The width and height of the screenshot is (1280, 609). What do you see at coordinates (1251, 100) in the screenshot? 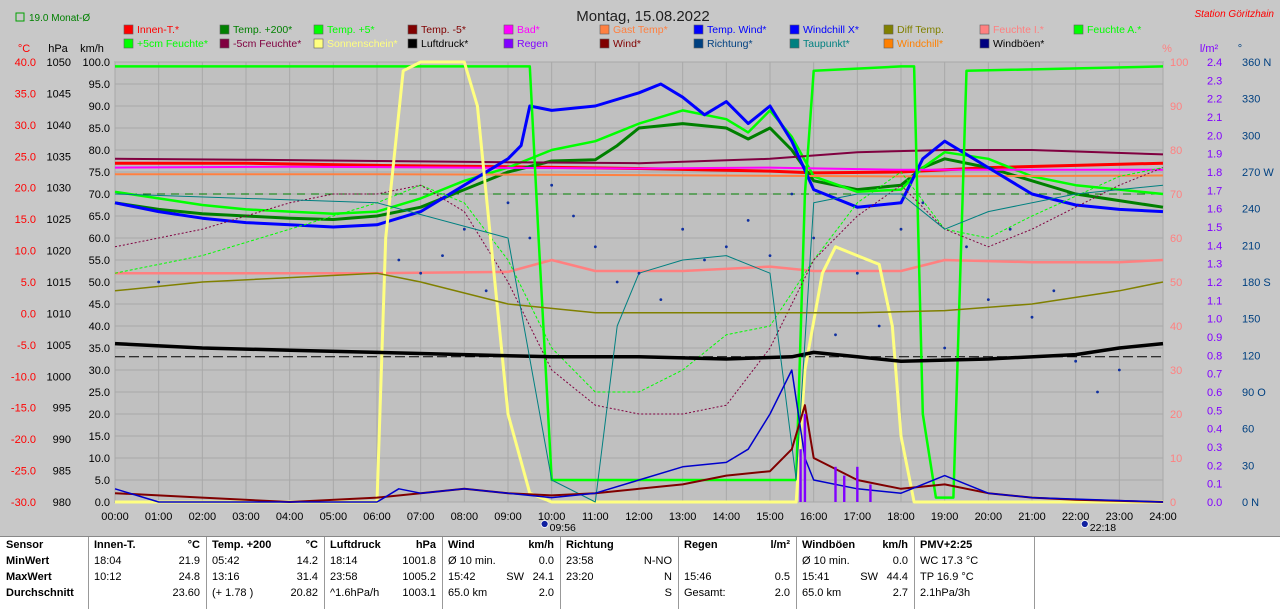
I see `dir-tick-label: 330` at bounding box center [1251, 100].